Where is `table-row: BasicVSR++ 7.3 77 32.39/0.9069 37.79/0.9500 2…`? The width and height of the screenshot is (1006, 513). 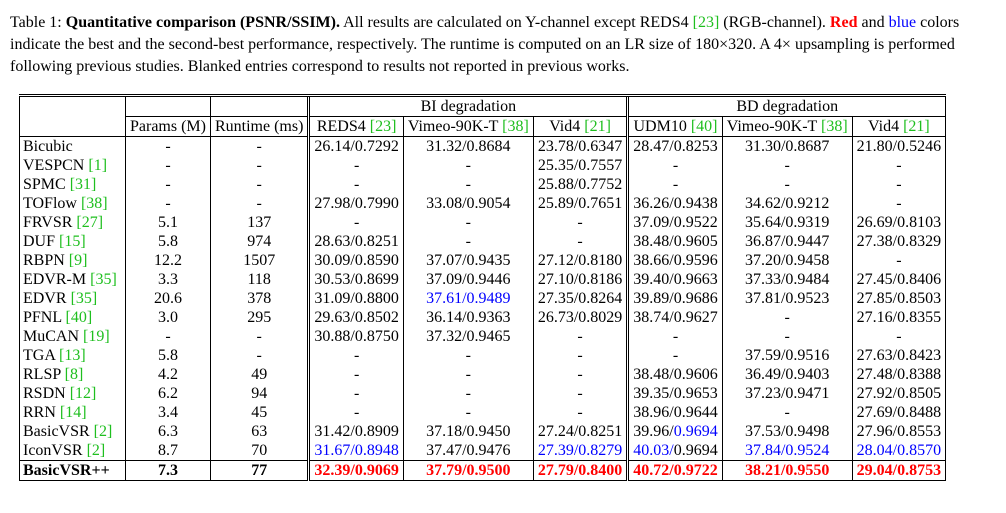
table-row: BasicVSR++ 7.3 77 32.39/0.9069 37.79/0.9500 2… is located at coordinates (483, 470).